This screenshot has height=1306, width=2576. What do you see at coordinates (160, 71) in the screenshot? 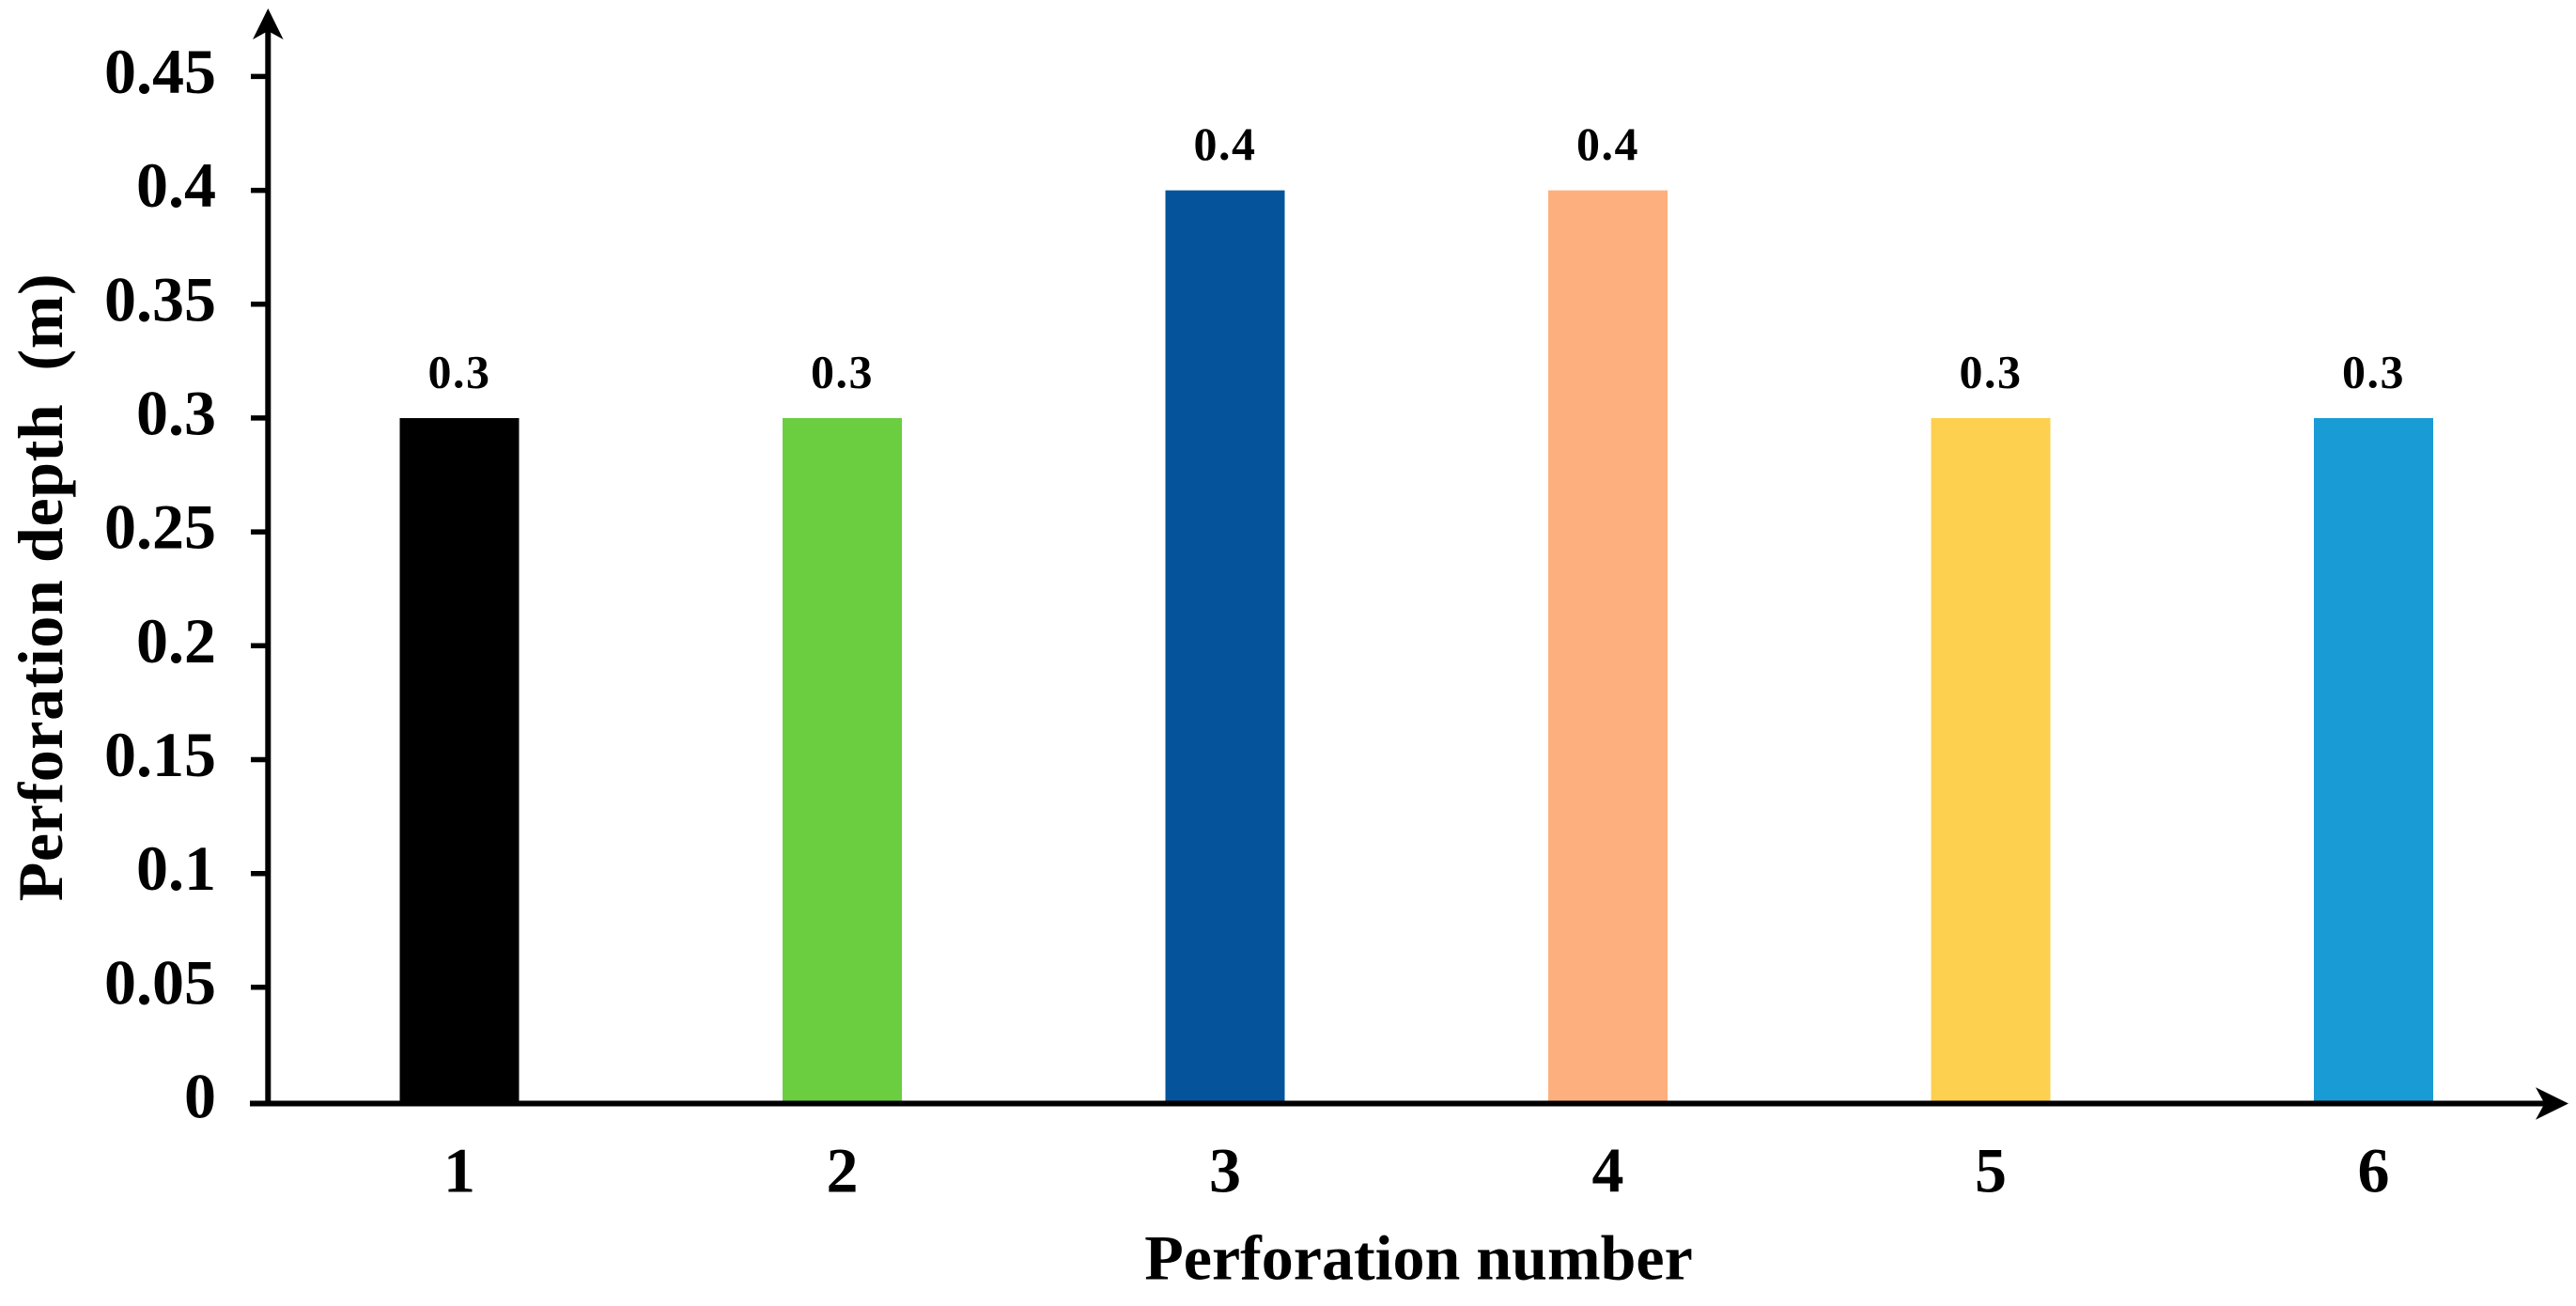
I see `svg-text: 0.45` at bounding box center [160, 71].